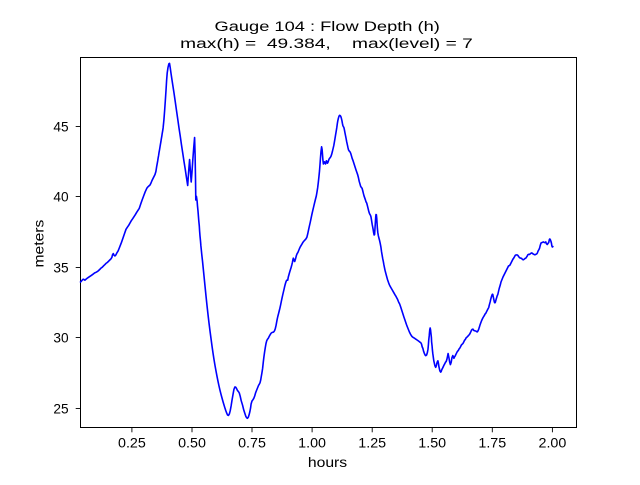  I want to click on svg-text: 40, so click(60, 197).